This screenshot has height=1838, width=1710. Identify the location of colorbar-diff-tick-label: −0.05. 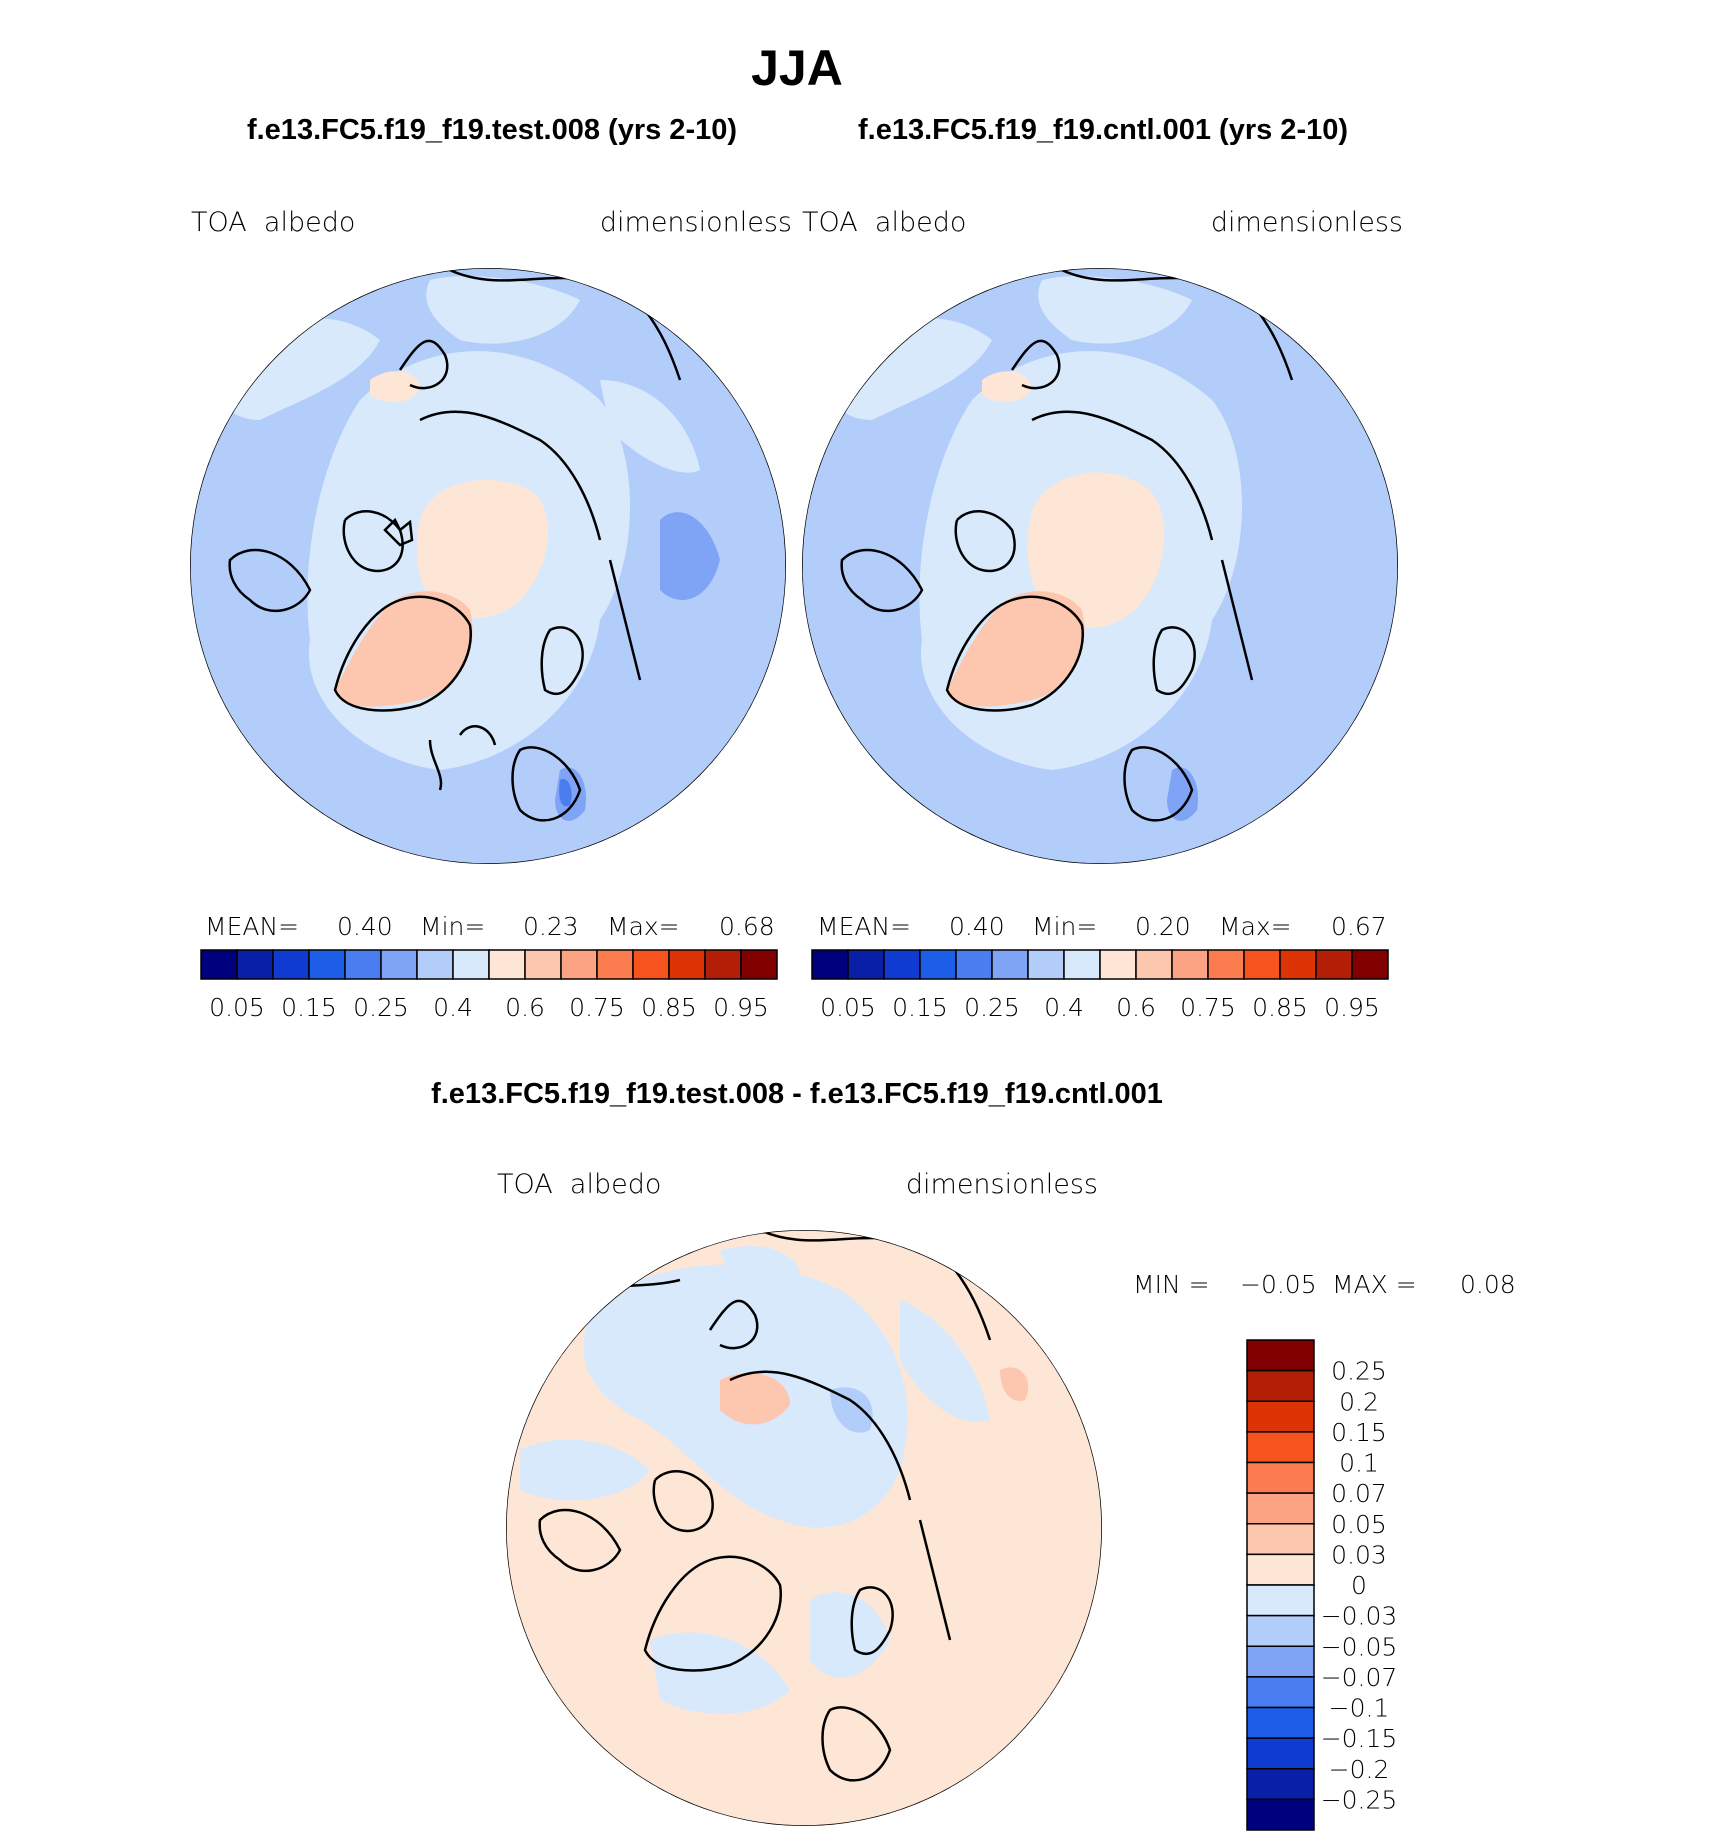
(1359, 1646).